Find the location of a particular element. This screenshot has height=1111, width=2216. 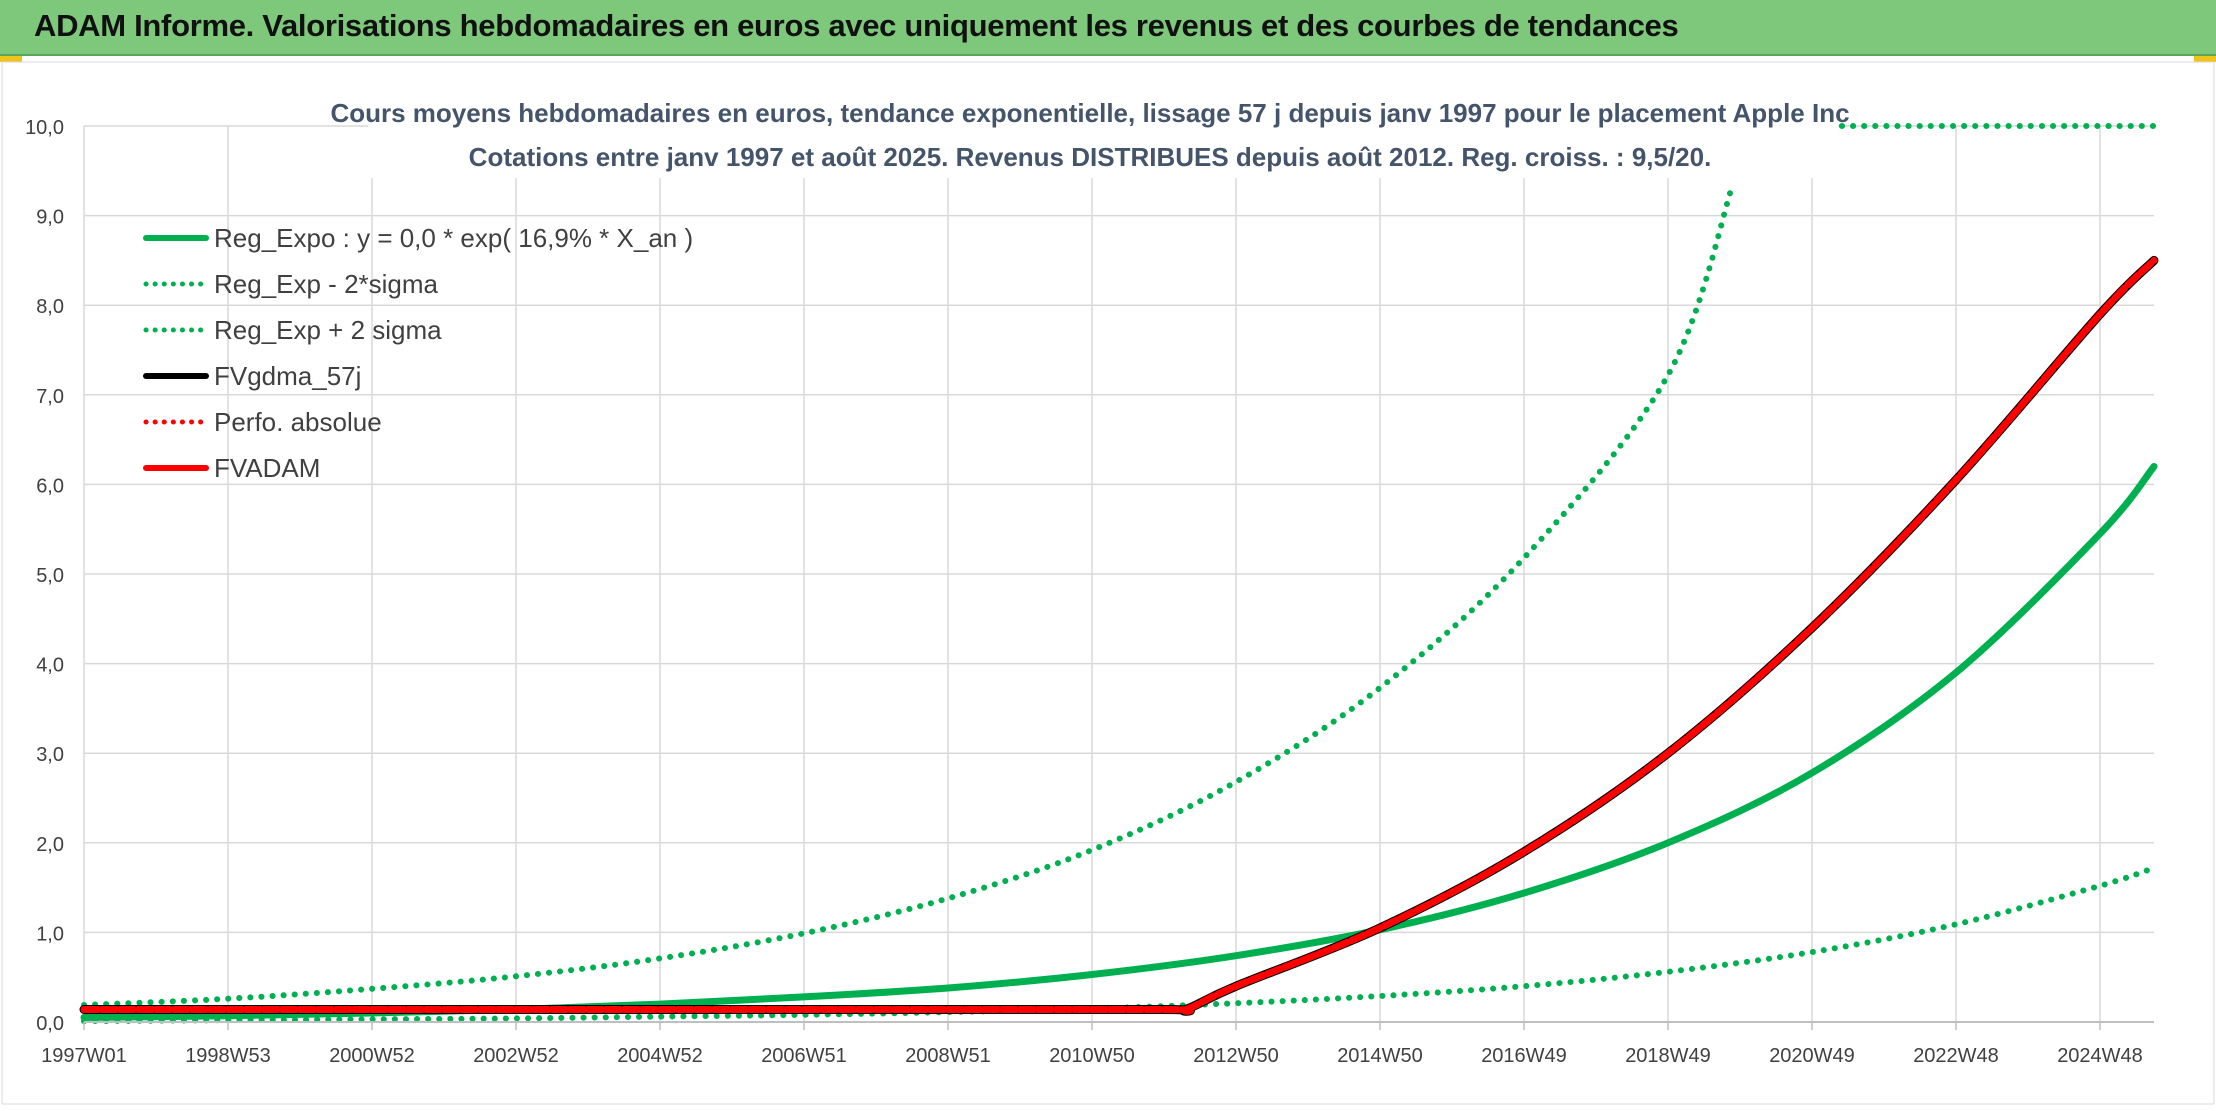

x-tick-label: 2004W52 is located at coordinates (660, 1056).